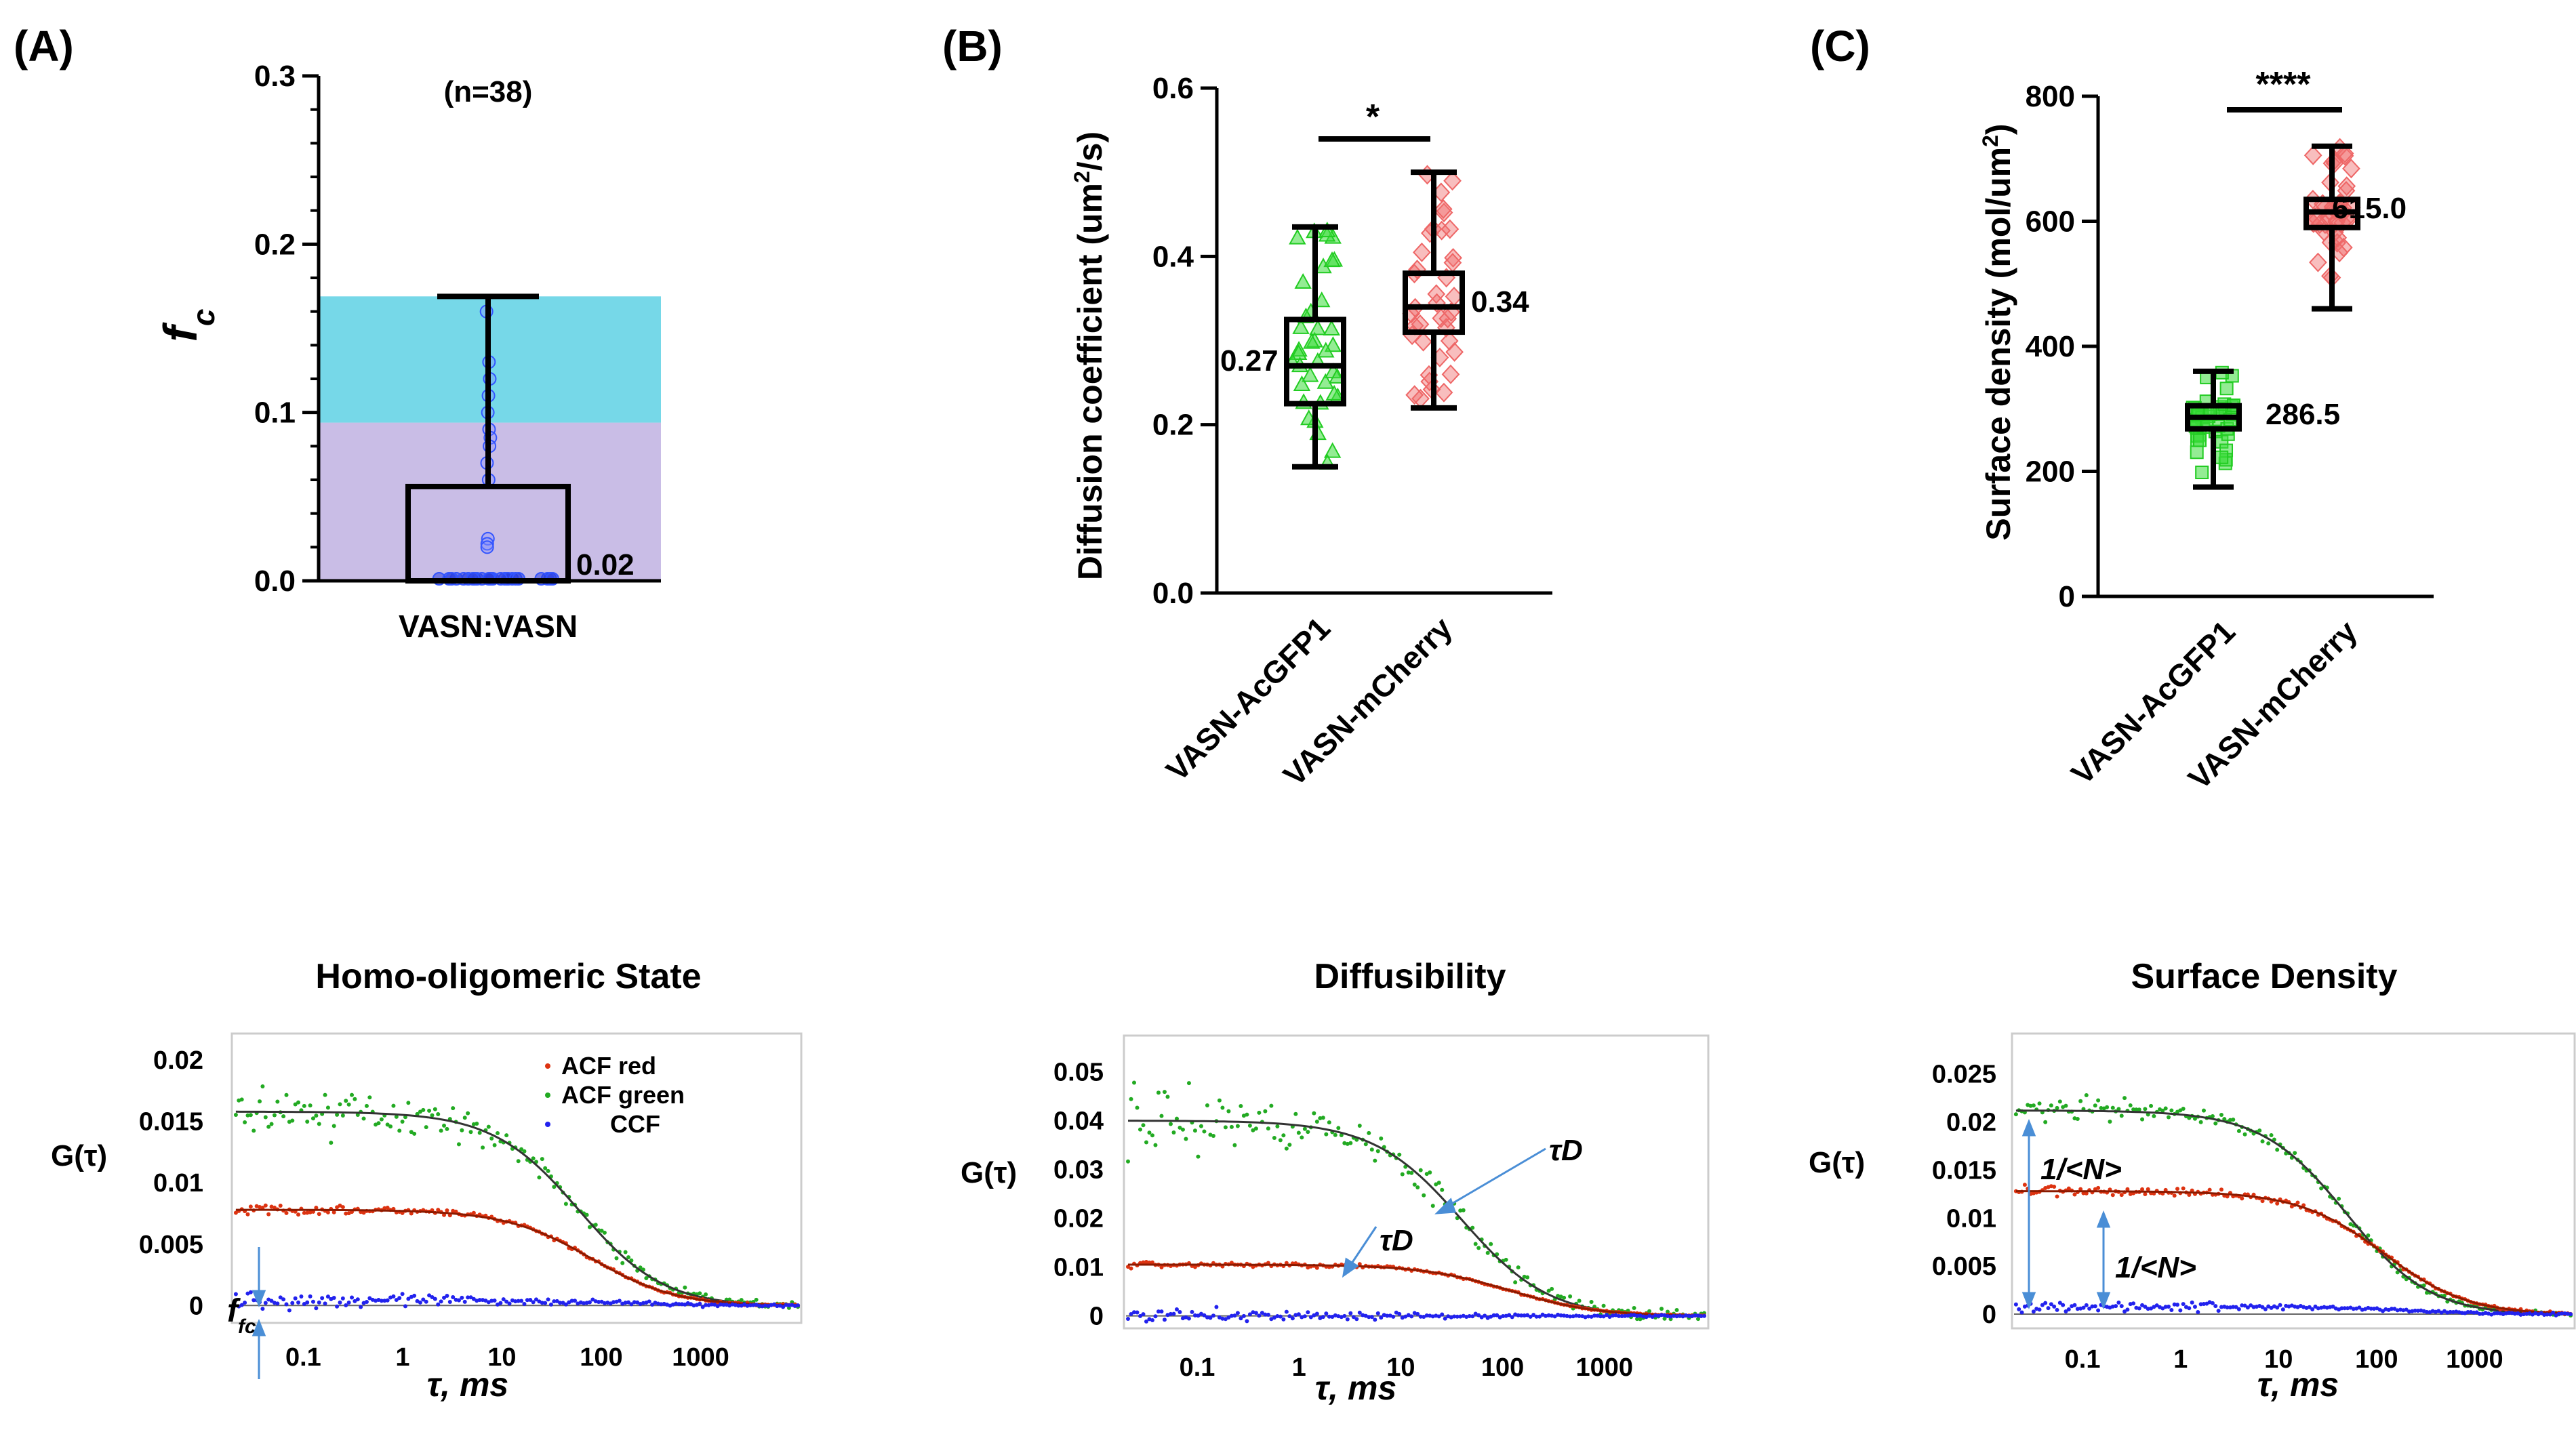 This screenshot has height=1430, width=2576. What do you see at coordinates (2376, 1360) in the screenshot?
I see `x-tick-label: 100` at bounding box center [2376, 1360].